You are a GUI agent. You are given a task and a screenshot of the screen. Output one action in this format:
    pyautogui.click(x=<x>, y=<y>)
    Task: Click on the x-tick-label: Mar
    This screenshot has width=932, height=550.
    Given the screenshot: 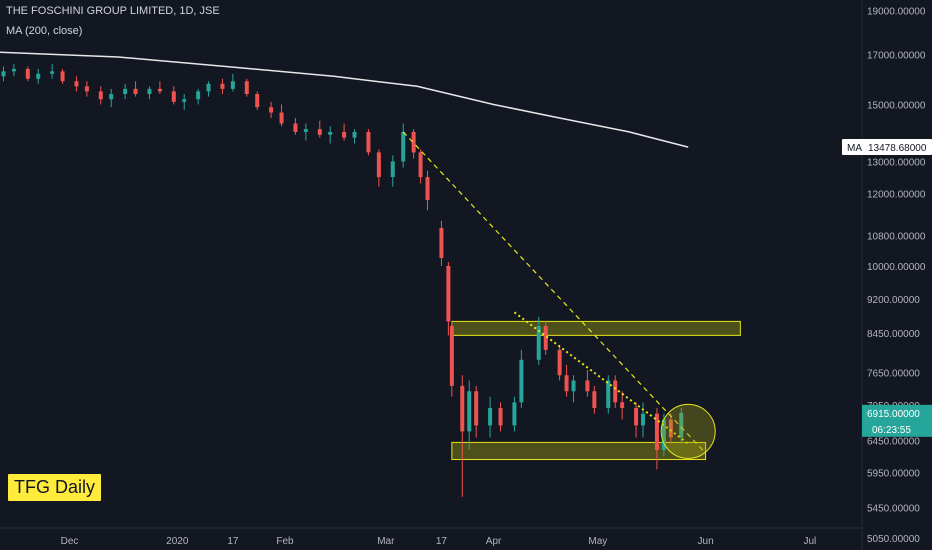 What is the action you would take?
    pyautogui.click(x=386, y=541)
    